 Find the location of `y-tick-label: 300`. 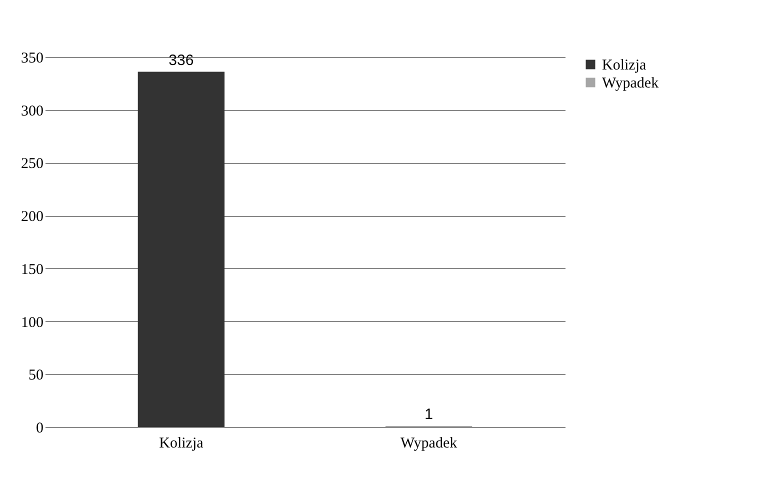

y-tick-label: 300 is located at coordinates (32, 111).